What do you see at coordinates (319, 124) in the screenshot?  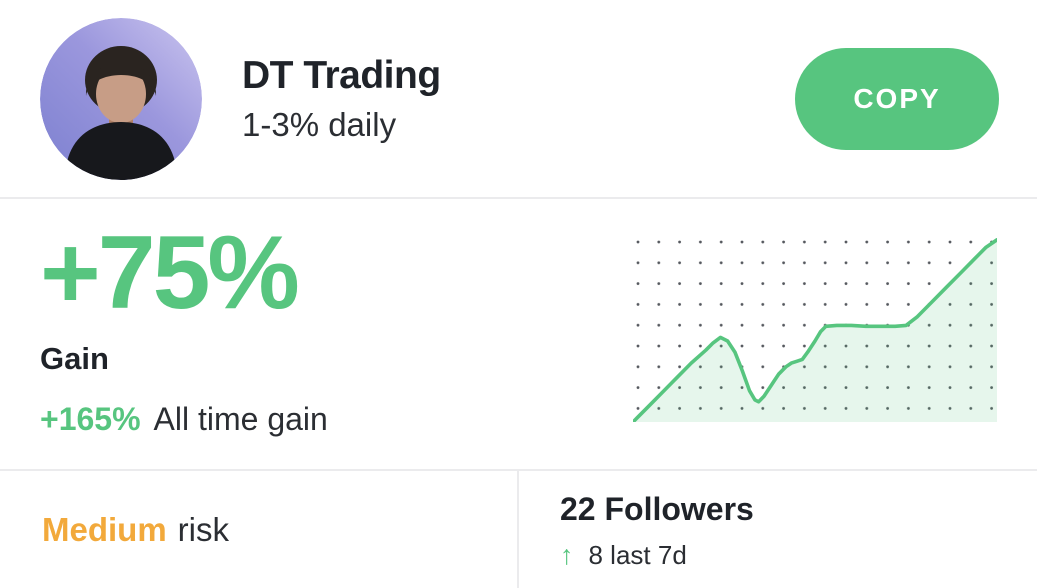 I see `trader-subtitle: 1-3% daily` at bounding box center [319, 124].